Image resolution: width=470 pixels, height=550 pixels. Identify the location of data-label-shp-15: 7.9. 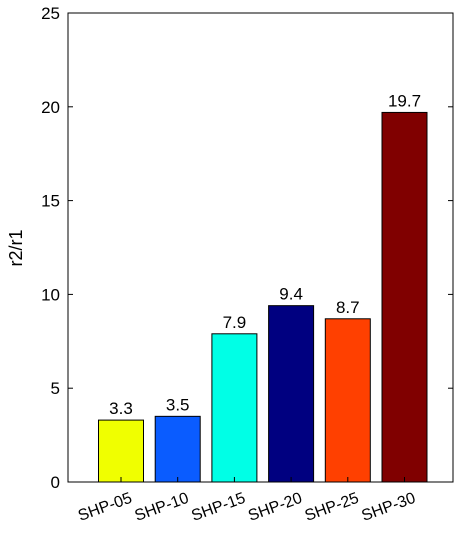
(235, 322).